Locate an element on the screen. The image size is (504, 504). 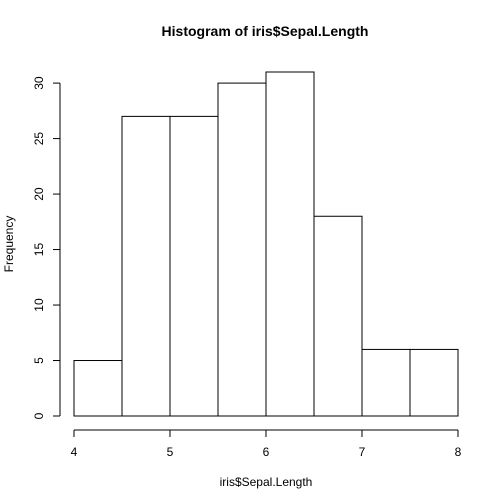
x-tick-label-7: 7 is located at coordinates (362, 452).